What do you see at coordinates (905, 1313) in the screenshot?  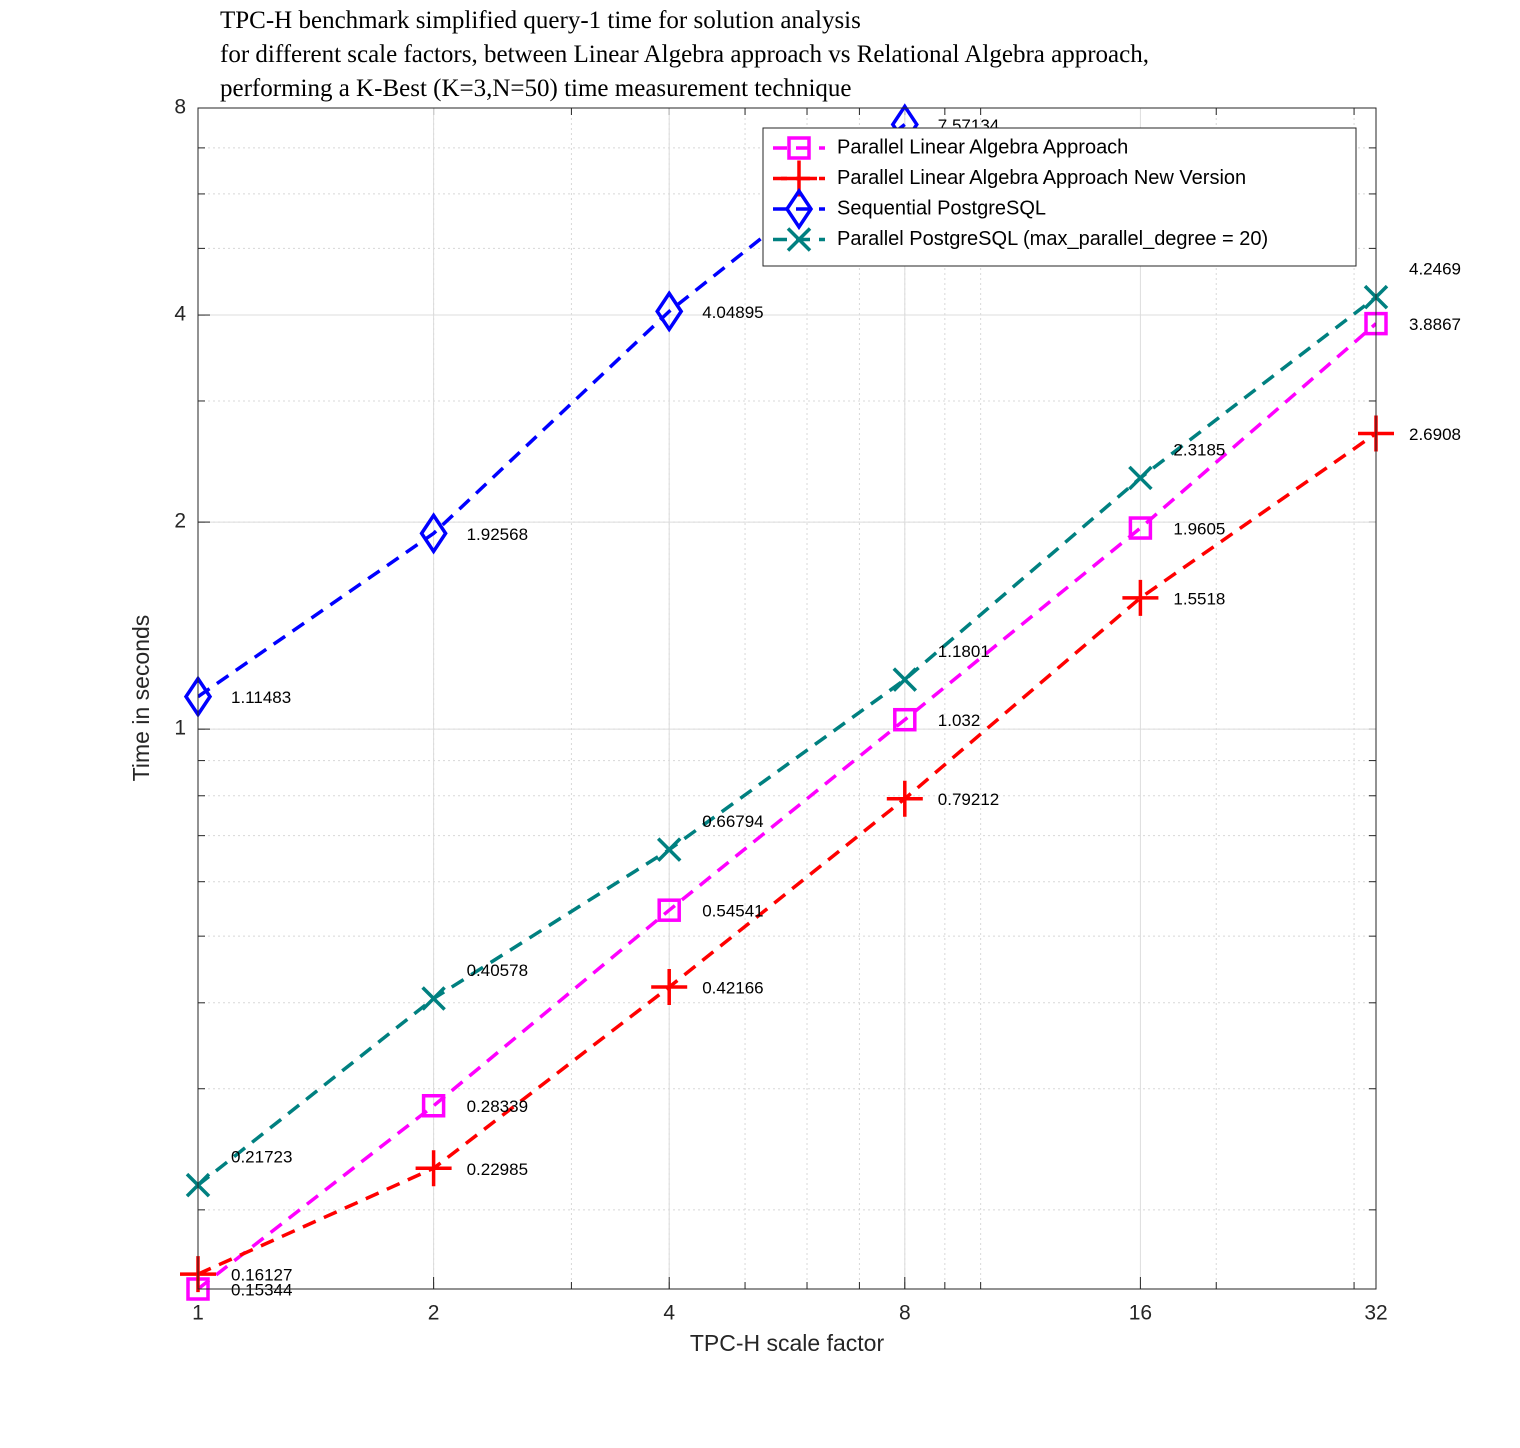 I see `x-tick-label: 8` at bounding box center [905, 1313].